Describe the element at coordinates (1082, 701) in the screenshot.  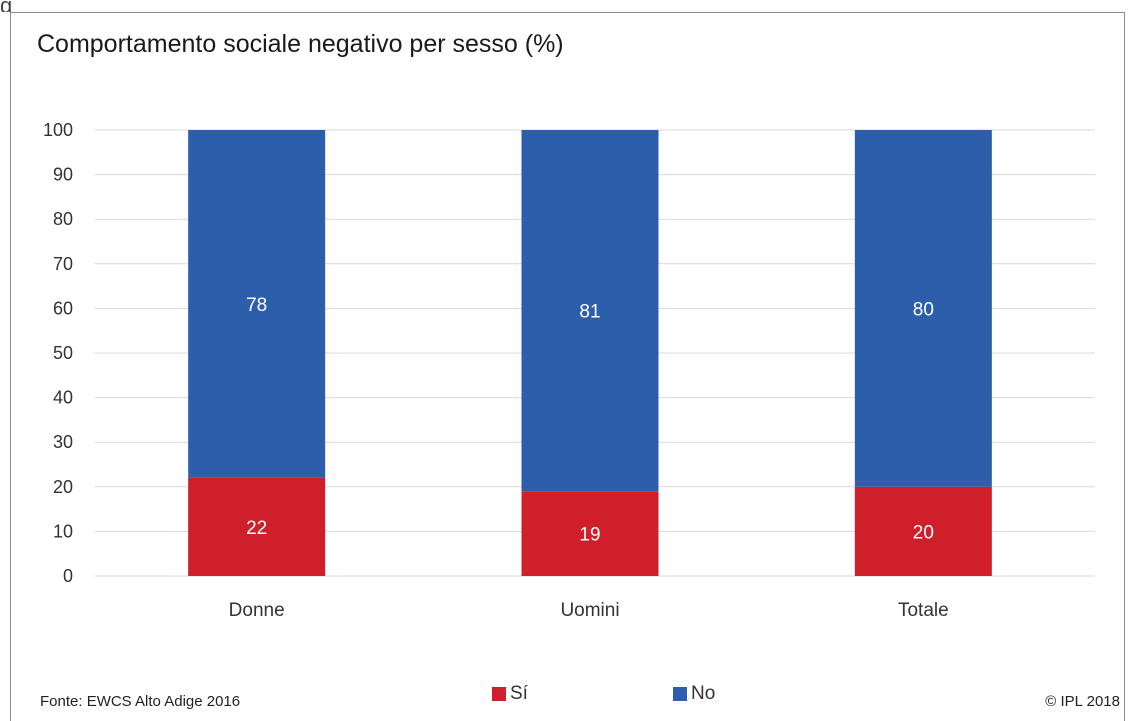
I see `copyright-note: © IPL 2018` at that location.